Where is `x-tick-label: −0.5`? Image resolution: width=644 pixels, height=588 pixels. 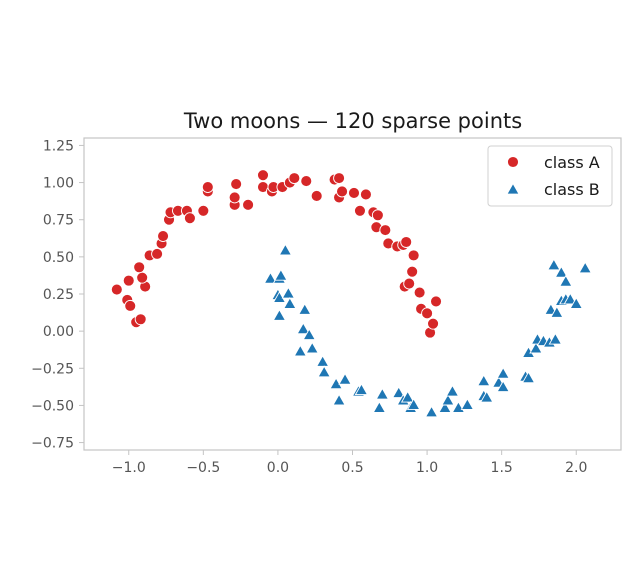
x-tick-label: −0.5 is located at coordinates (203, 468).